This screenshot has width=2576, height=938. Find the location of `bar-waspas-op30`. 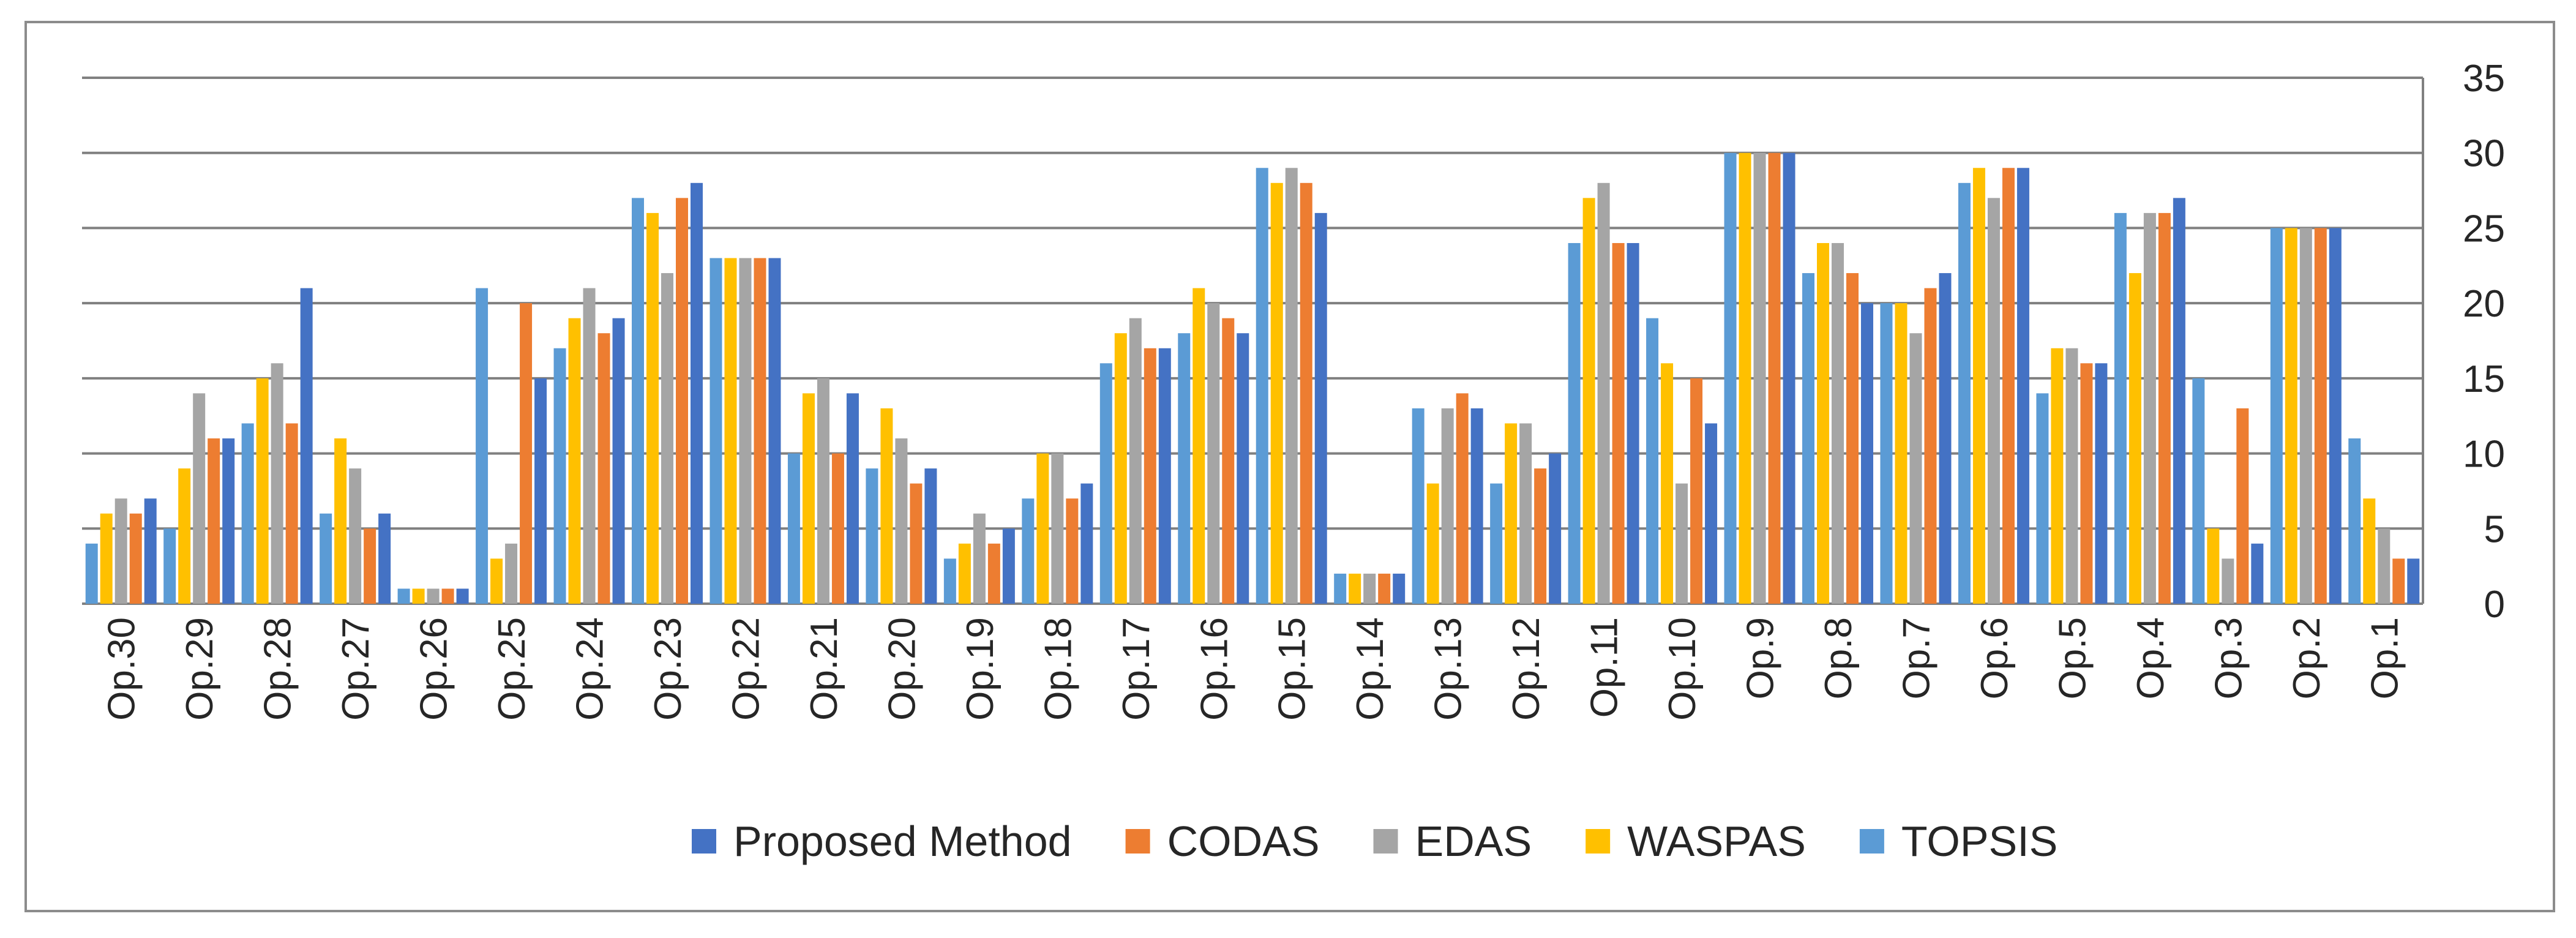

bar-waspas-op30 is located at coordinates (107, 558).